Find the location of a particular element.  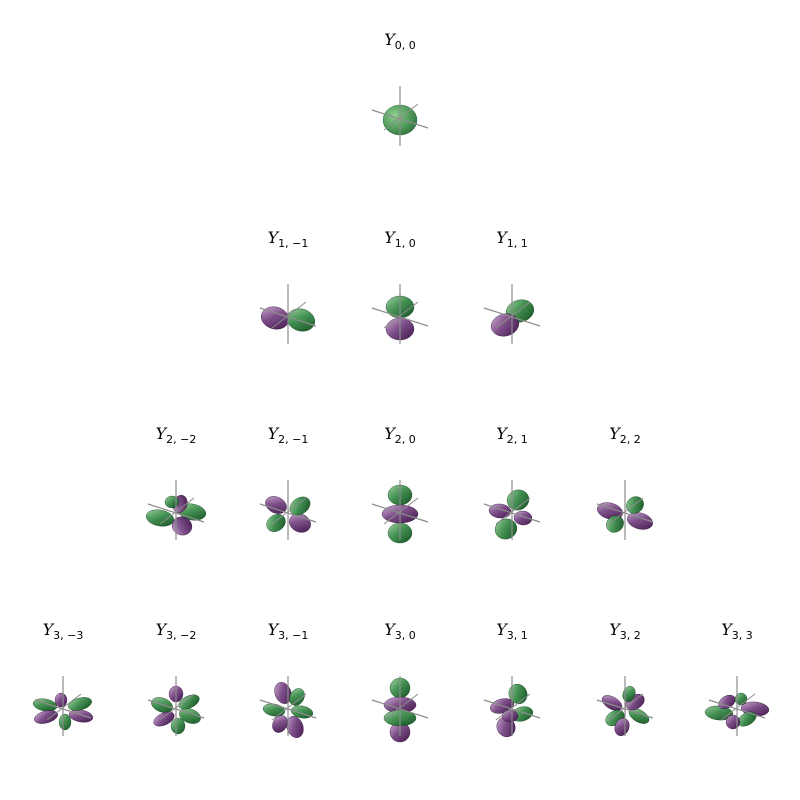

harmonic-subscript: 2, 1 is located at coordinates (517, 440).